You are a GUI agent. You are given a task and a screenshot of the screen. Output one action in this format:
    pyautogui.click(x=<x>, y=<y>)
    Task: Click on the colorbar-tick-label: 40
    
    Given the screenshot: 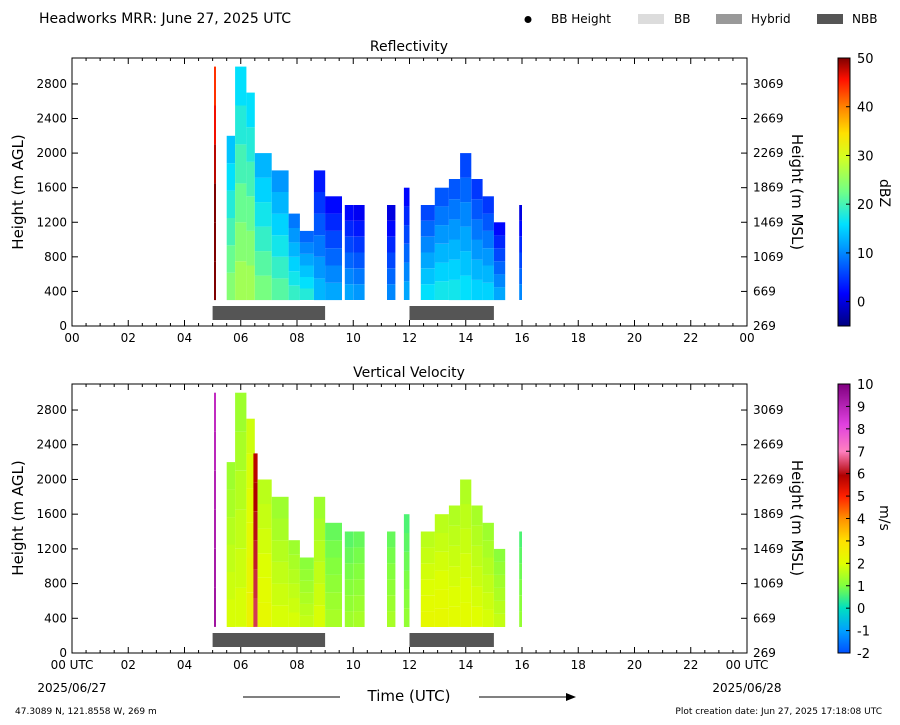 What is the action you would take?
    pyautogui.click(x=865, y=108)
    